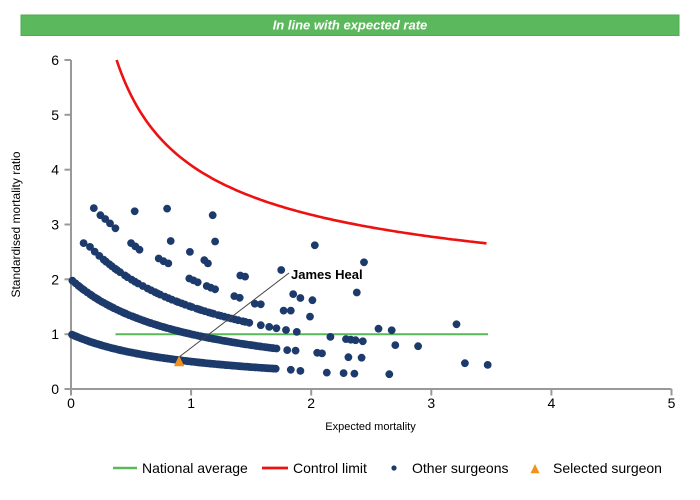 The height and width of the screenshot is (500, 700). Describe the element at coordinates (55, 60) in the screenshot. I see `svg-text: 6` at that location.